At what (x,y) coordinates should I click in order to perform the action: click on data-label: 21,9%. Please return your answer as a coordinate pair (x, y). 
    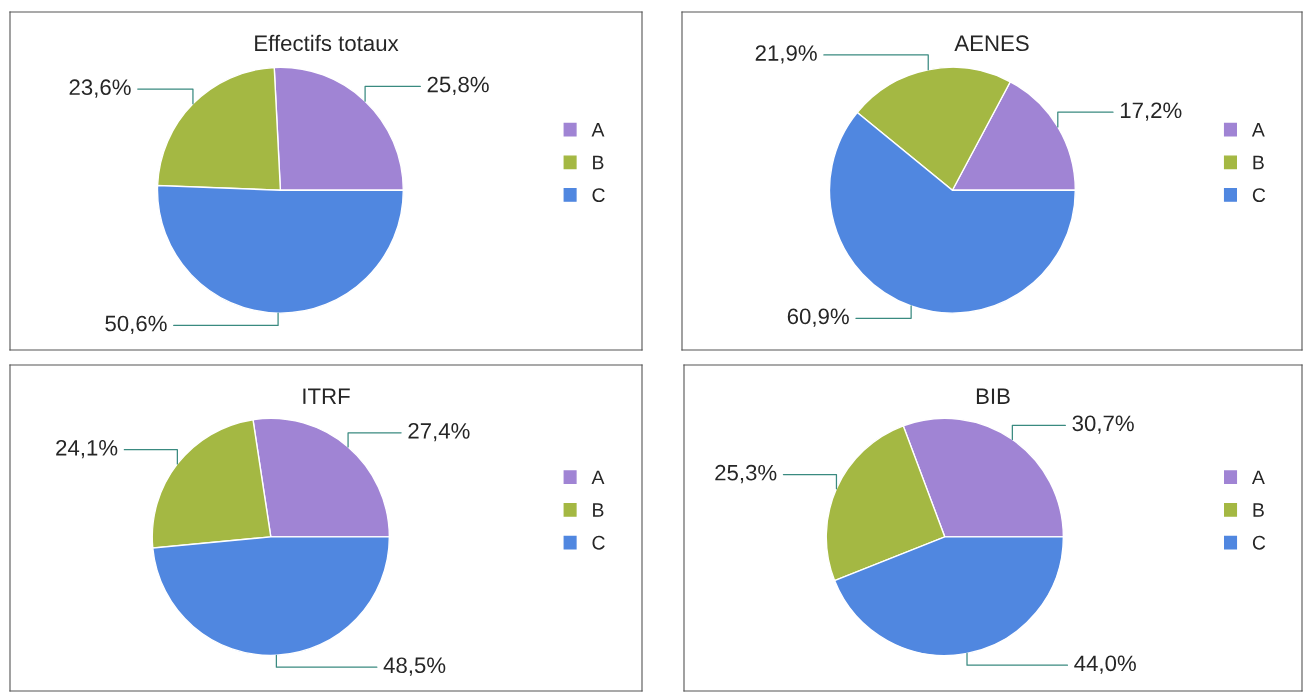
    Looking at the image, I should click on (786, 54).